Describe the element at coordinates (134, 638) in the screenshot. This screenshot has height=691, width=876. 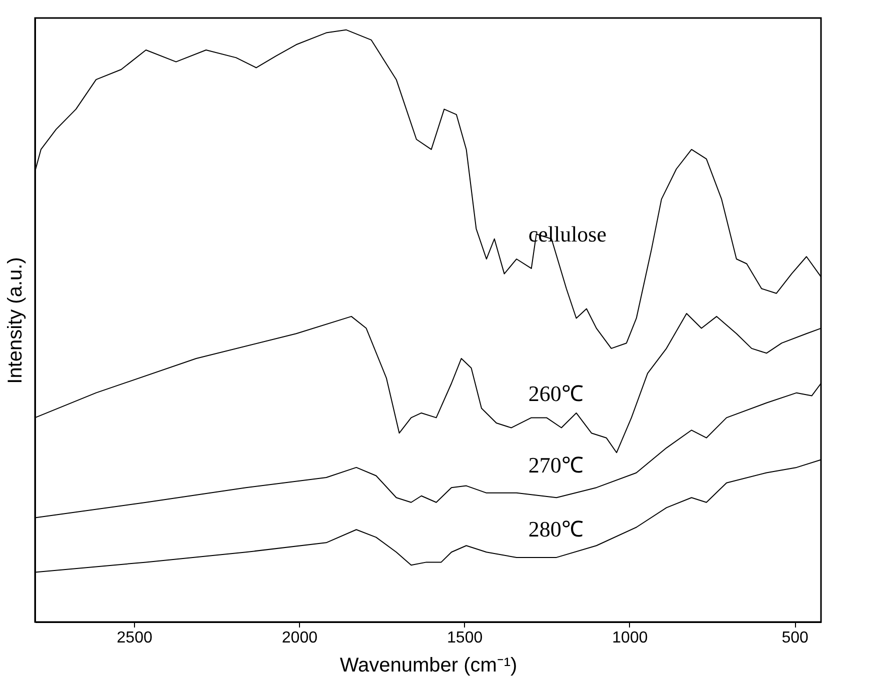
I see `x-tick-label: 2500` at that location.